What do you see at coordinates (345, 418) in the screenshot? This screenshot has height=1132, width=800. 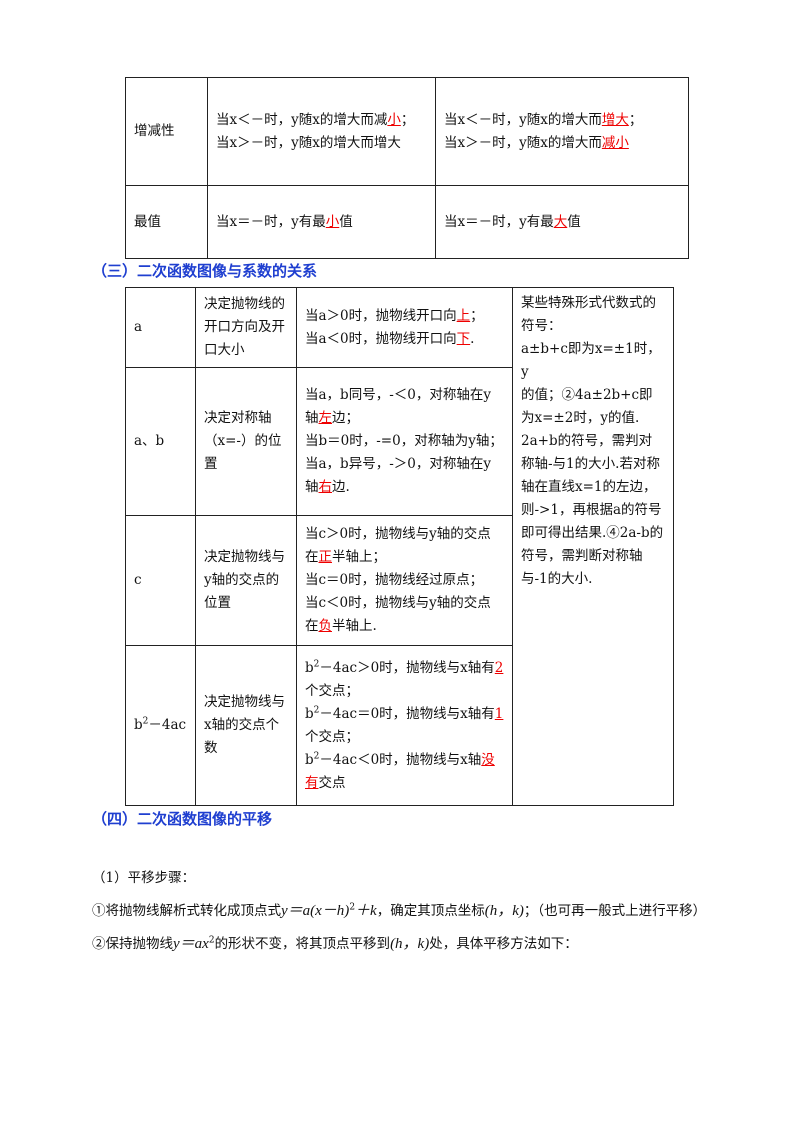 I see `text-run: 边；` at bounding box center [345, 418].